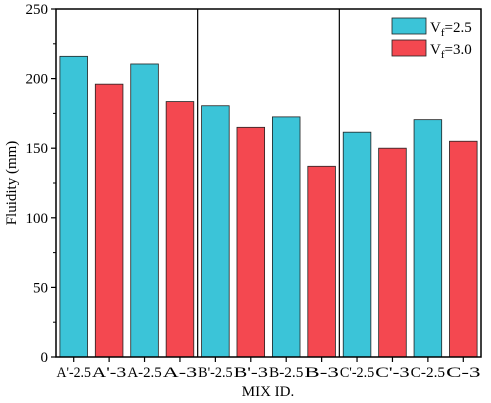 Image resolution: width=491 pixels, height=403 pixels. What do you see at coordinates (45, 358) in the screenshot?
I see `y-tick-label: 0` at bounding box center [45, 358].